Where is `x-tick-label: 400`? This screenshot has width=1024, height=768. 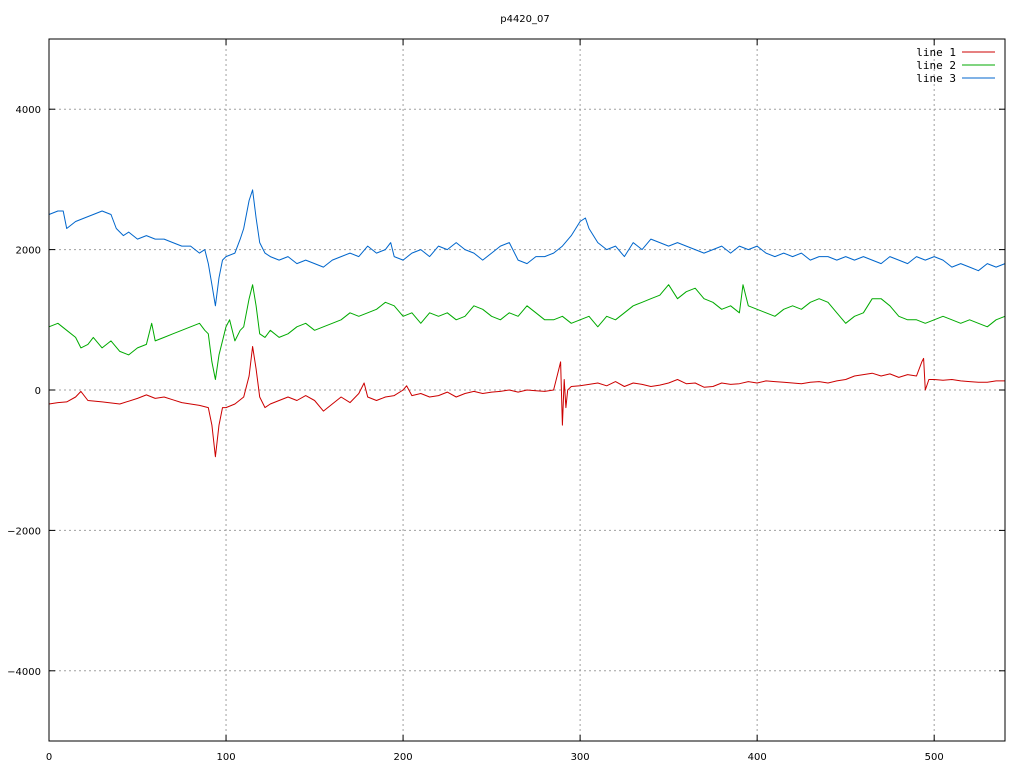
x-tick-label: 400 is located at coordinates (757, 757).